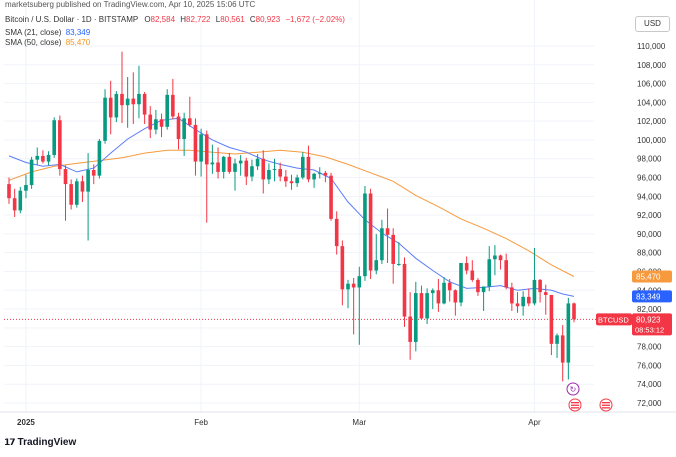 The image size is (676, 457). I want to click on dividend-event-icon: ↻, so click(573, 389).